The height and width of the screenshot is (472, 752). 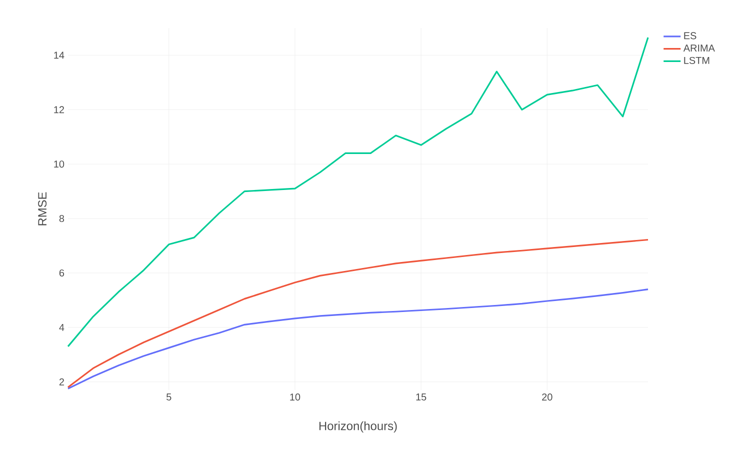 What do you see at coordinates (61, 272) in the screenshot?
I see `y-tick-label: 6` at bounding box center [61, 272].